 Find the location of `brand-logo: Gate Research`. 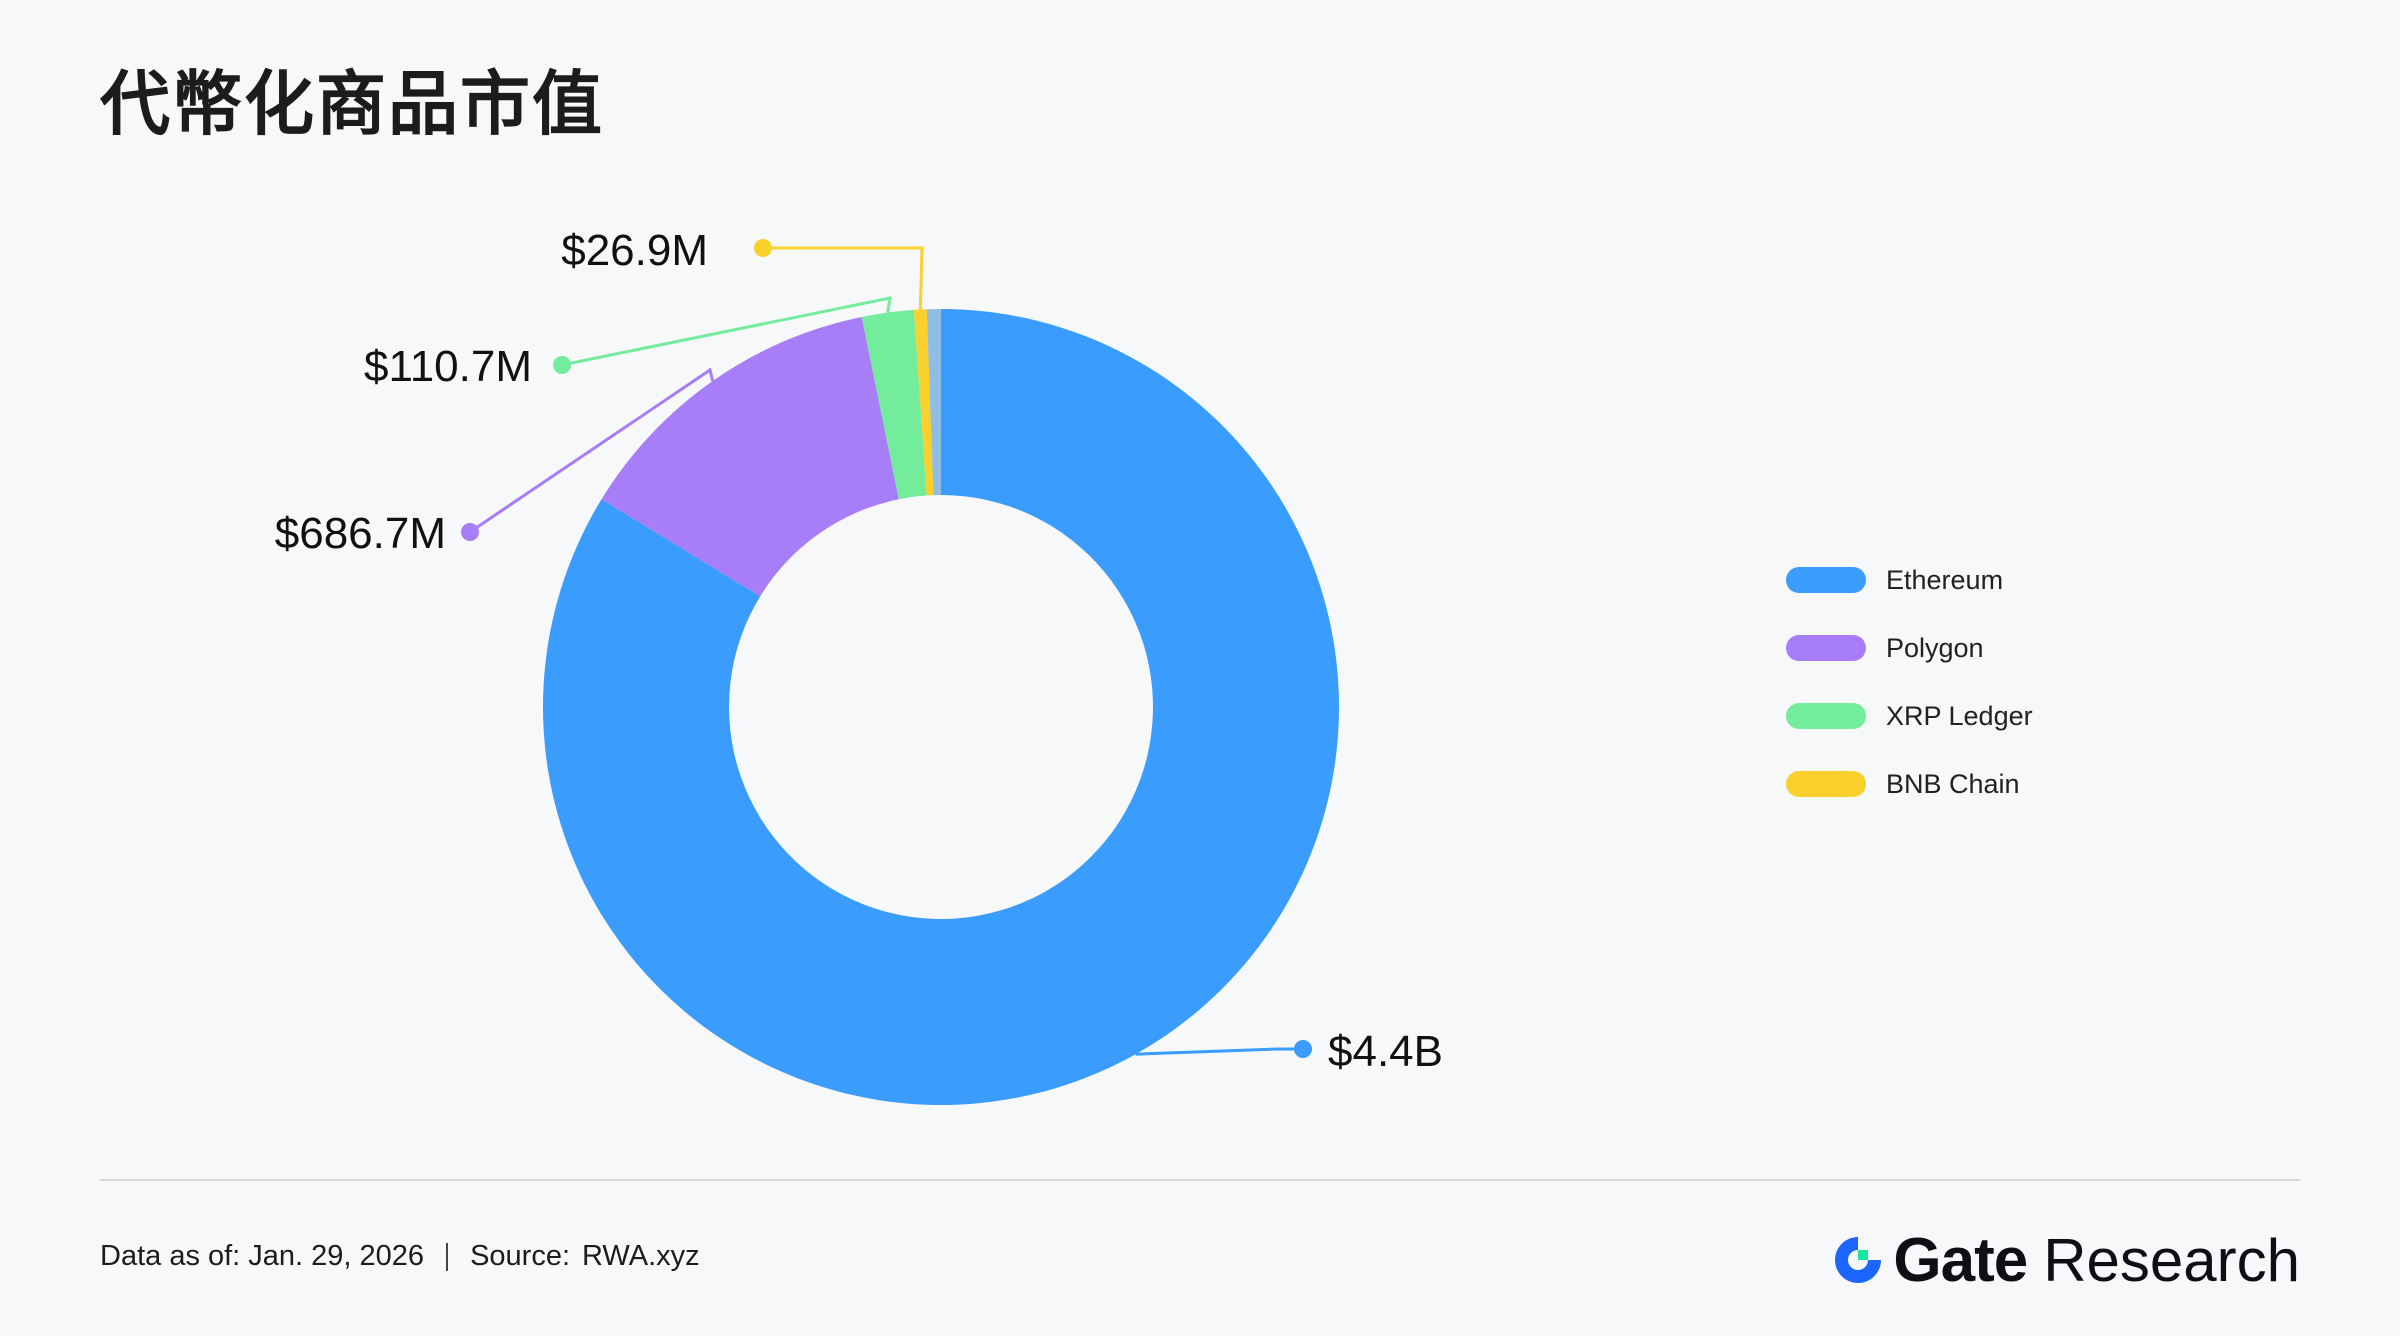

brand-logo: Gate Research is located at coordinates (2065, 1260).